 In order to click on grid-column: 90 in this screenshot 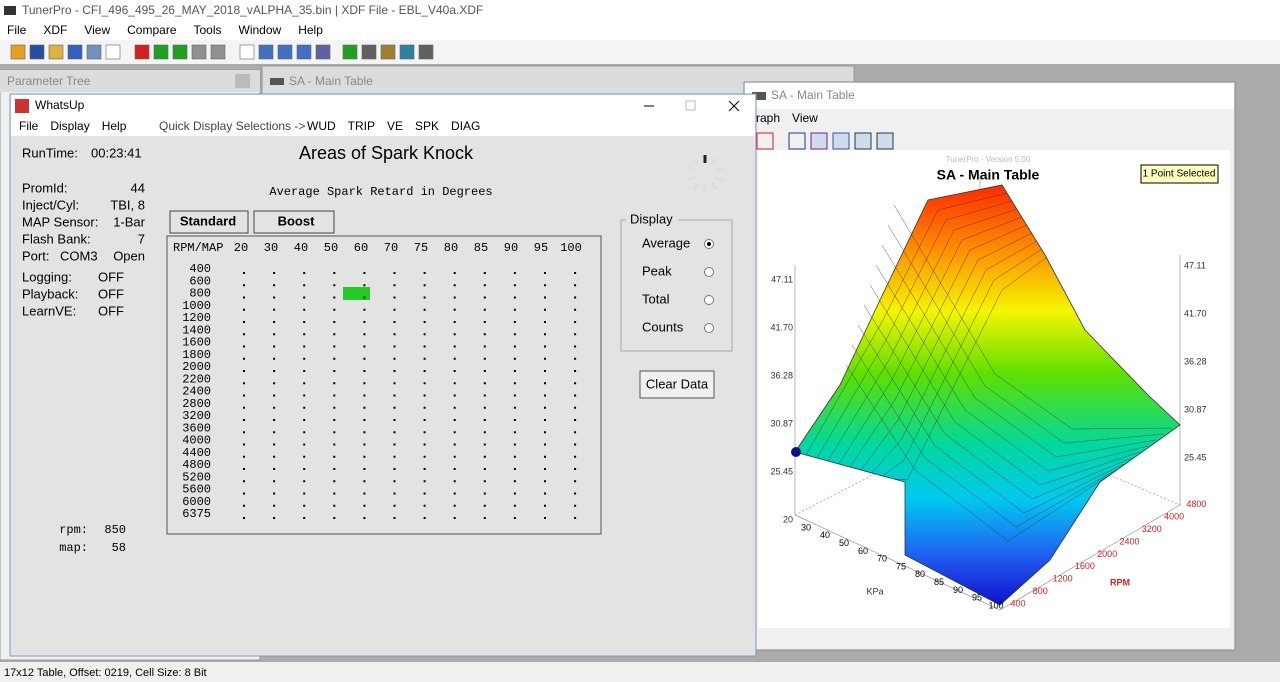, I will do `click(511, 248)`.